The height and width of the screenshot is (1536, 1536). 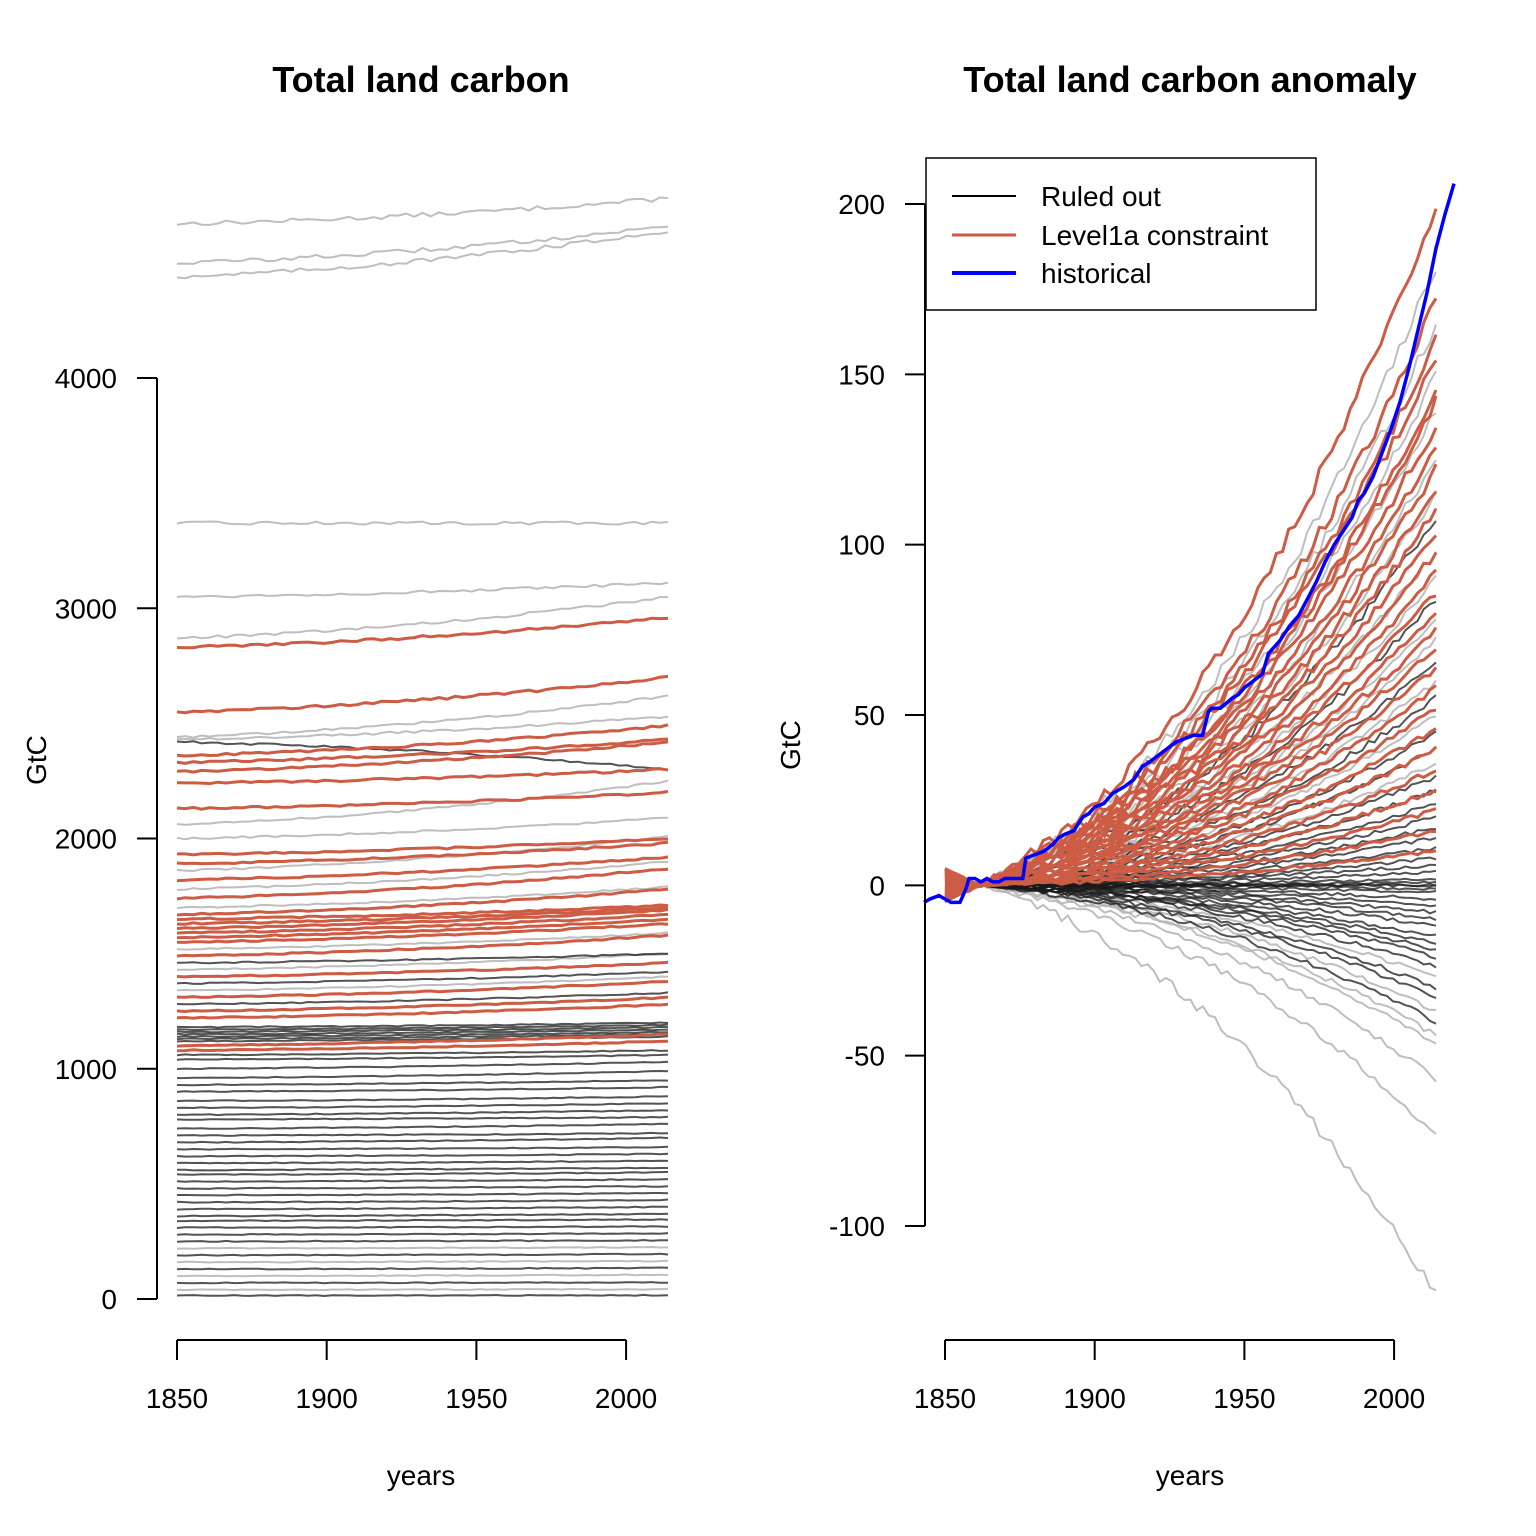 I want to click on y-tick-label: 1000, so click(x=86, y=1069).